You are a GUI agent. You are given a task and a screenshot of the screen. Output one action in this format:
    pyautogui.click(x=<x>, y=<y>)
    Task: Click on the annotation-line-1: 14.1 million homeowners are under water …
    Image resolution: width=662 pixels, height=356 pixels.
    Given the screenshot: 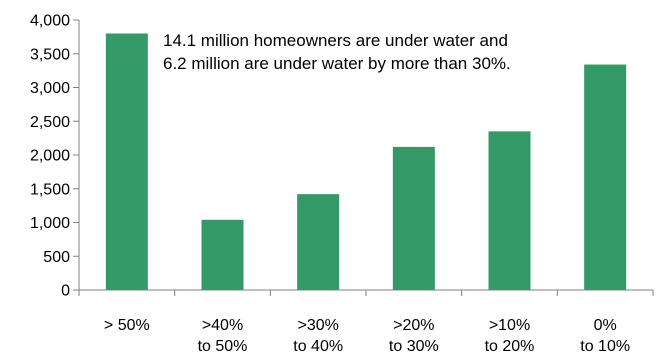 What is the action you would take?
    pyautogui.click(x=335, y=40)
    